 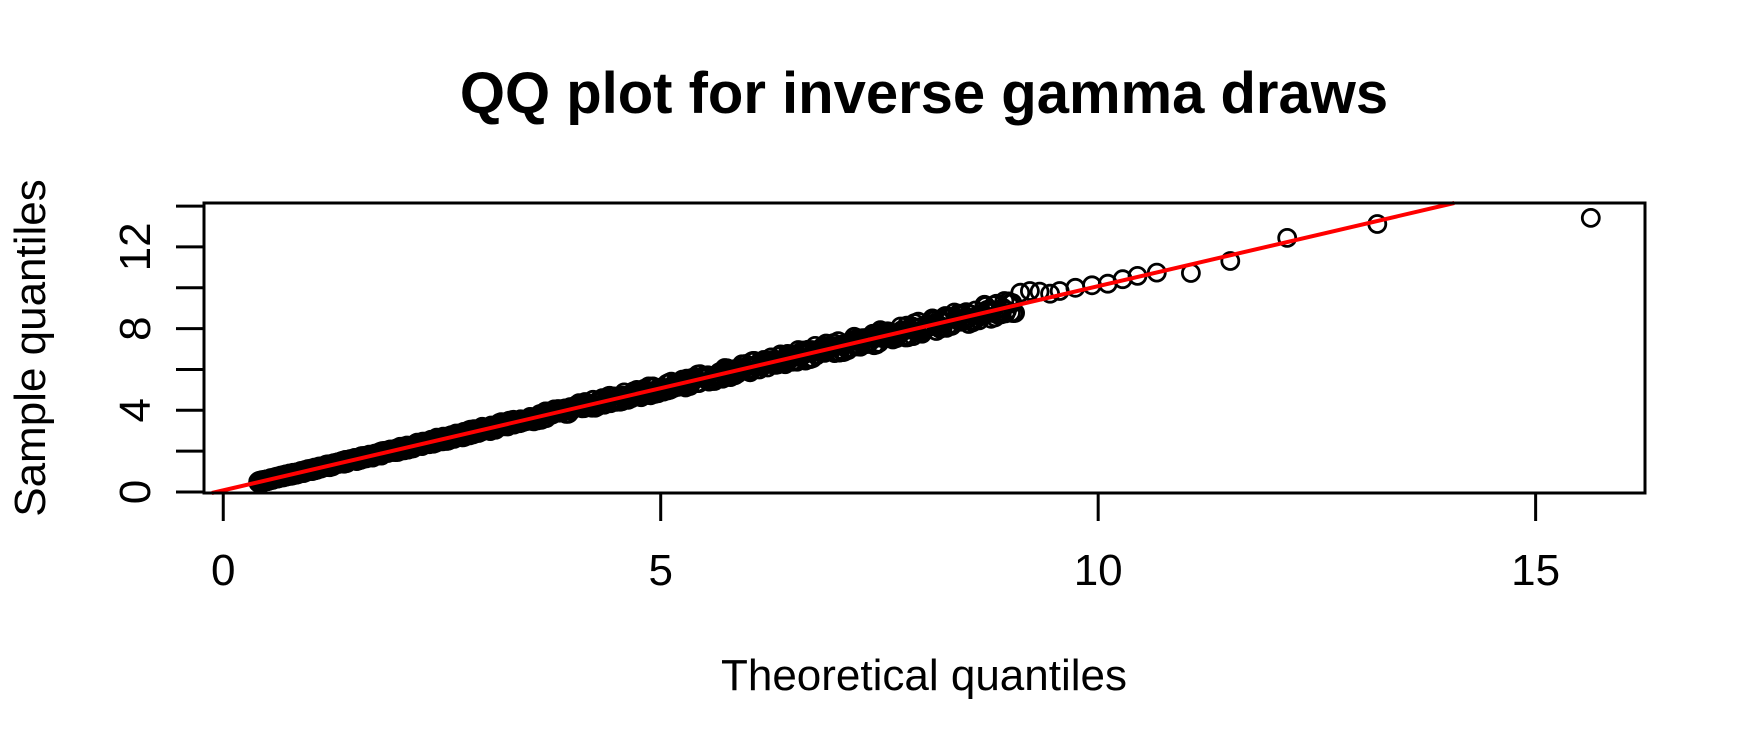 What do you see at coordinates (660, 570) in the screenshot?
I see `x-tick-label: 5` at bounding box center [660, 570].